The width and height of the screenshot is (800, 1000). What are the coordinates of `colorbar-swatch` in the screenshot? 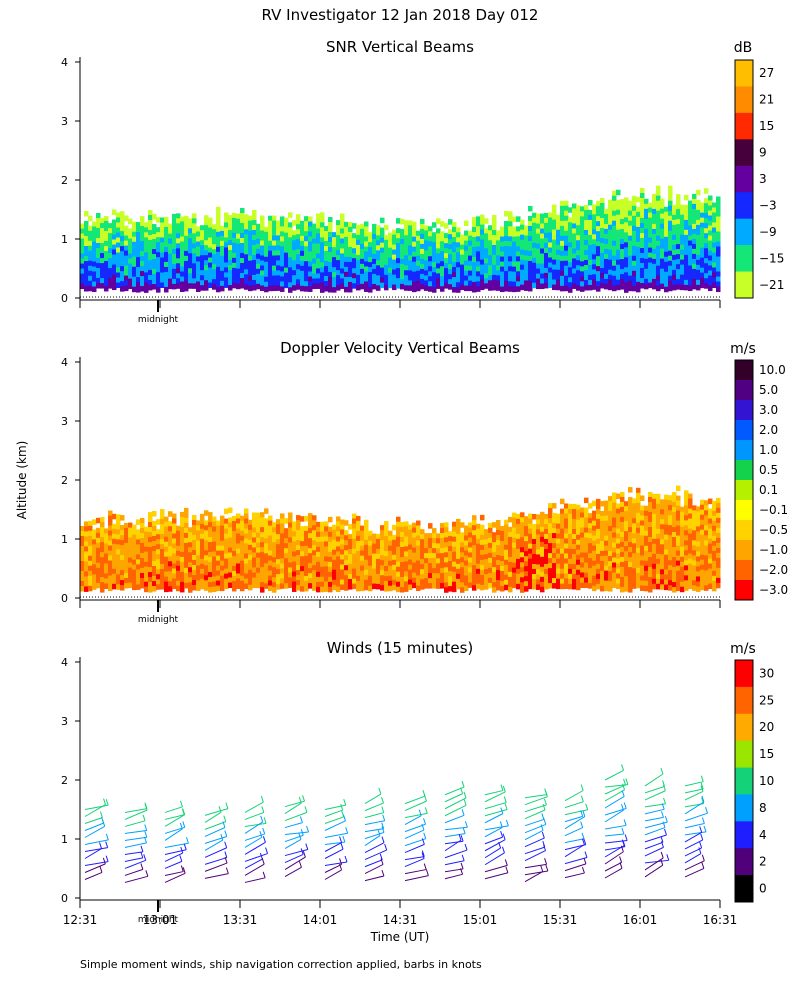 It's located at (744, 550).